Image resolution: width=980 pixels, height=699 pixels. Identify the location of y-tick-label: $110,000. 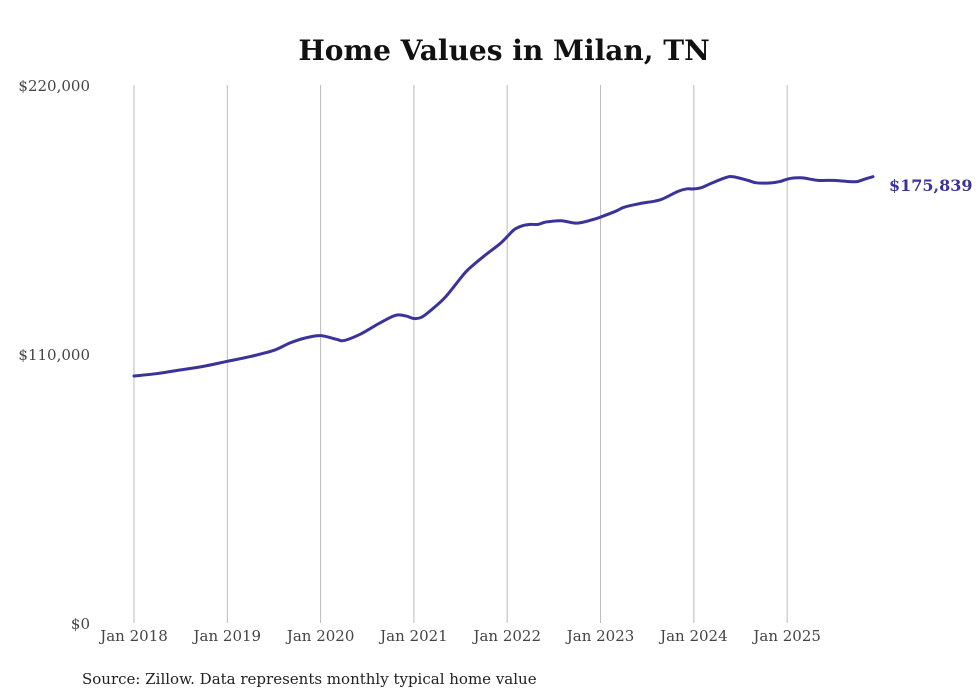
(54, 355).